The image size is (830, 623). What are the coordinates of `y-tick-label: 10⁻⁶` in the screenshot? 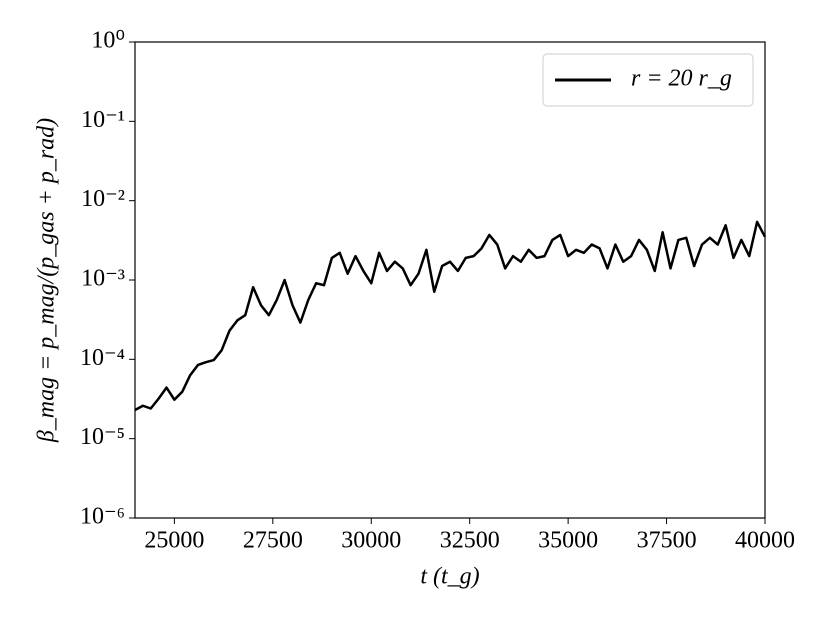 It's located at (102, 517).